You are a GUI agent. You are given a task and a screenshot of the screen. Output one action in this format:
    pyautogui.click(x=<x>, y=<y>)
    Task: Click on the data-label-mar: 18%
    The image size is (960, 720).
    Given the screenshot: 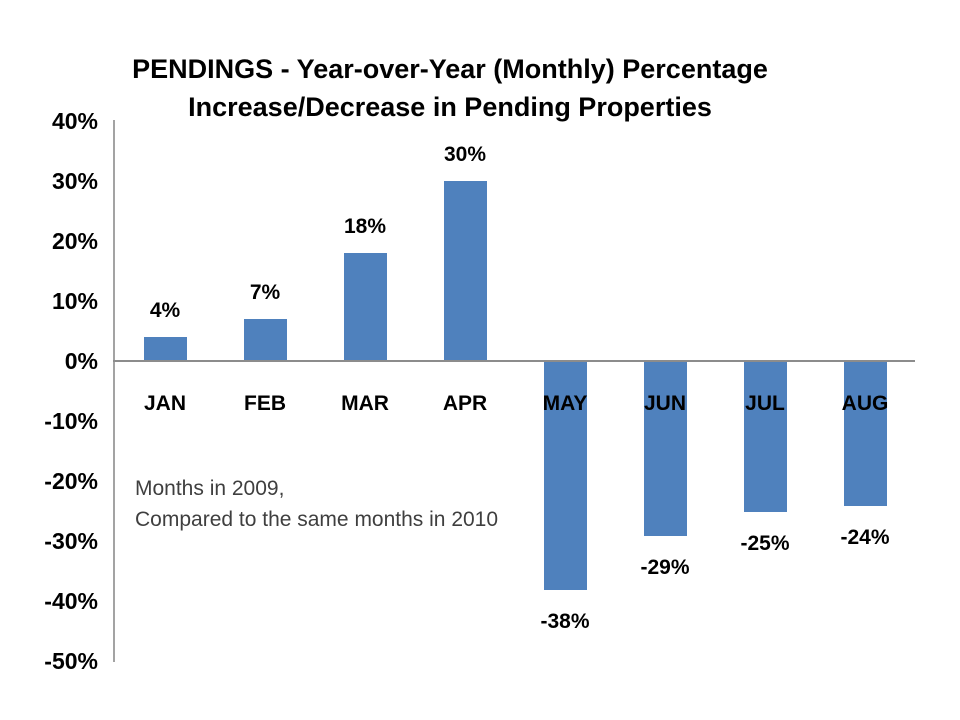 What is the action you would take?
    pyautogui.click(x=365, y=226)
    